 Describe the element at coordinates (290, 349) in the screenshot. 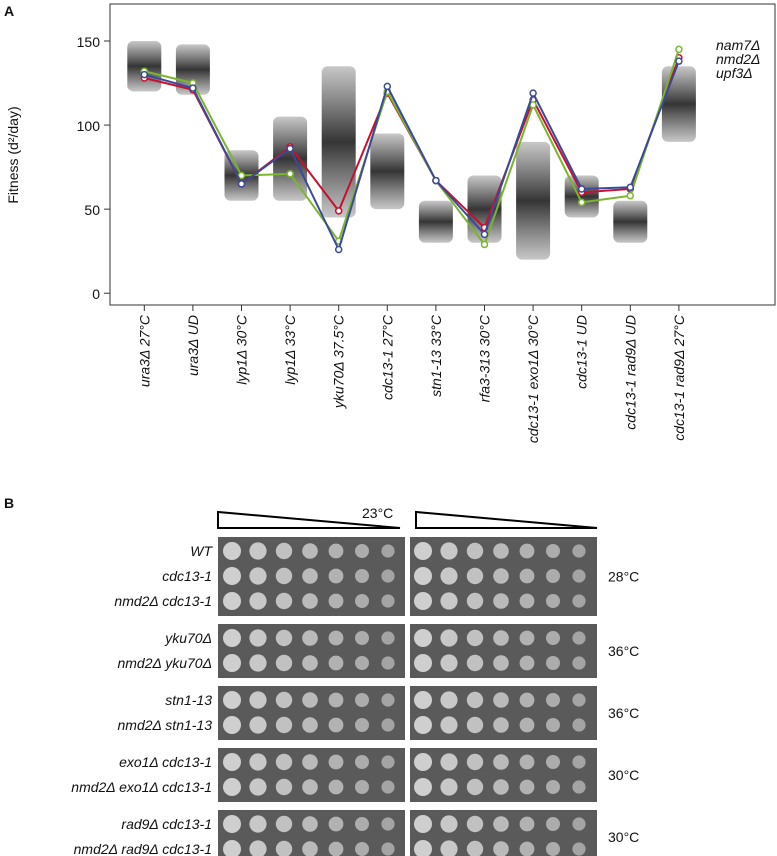

I see `x-tick-label: lyp1Δ 33°C` at that location.